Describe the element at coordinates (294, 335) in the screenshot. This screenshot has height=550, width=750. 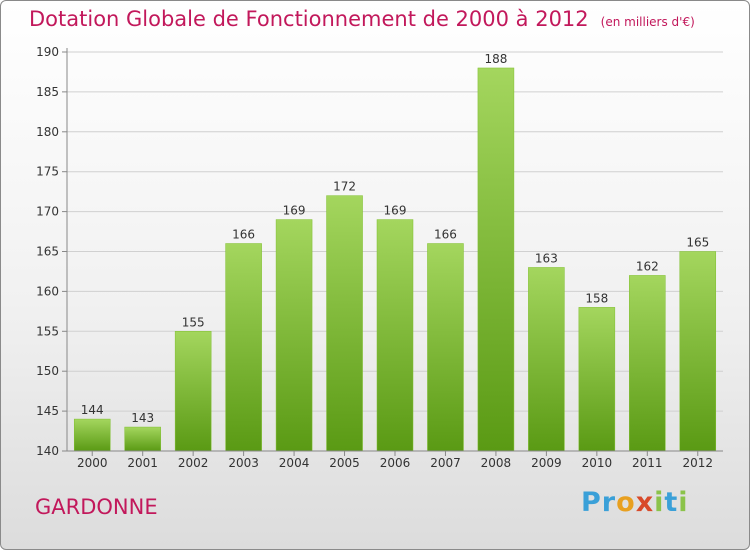
I see `bar-2004` at that location.